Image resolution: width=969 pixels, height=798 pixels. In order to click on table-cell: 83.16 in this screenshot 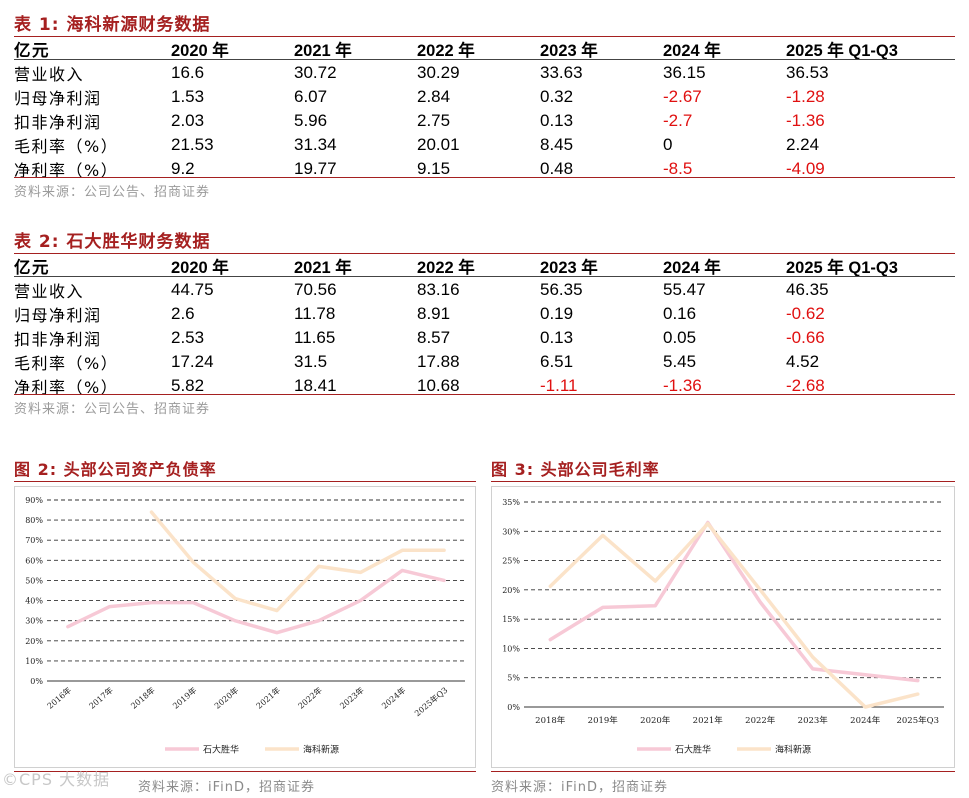, I will do `click(438, 289)`.